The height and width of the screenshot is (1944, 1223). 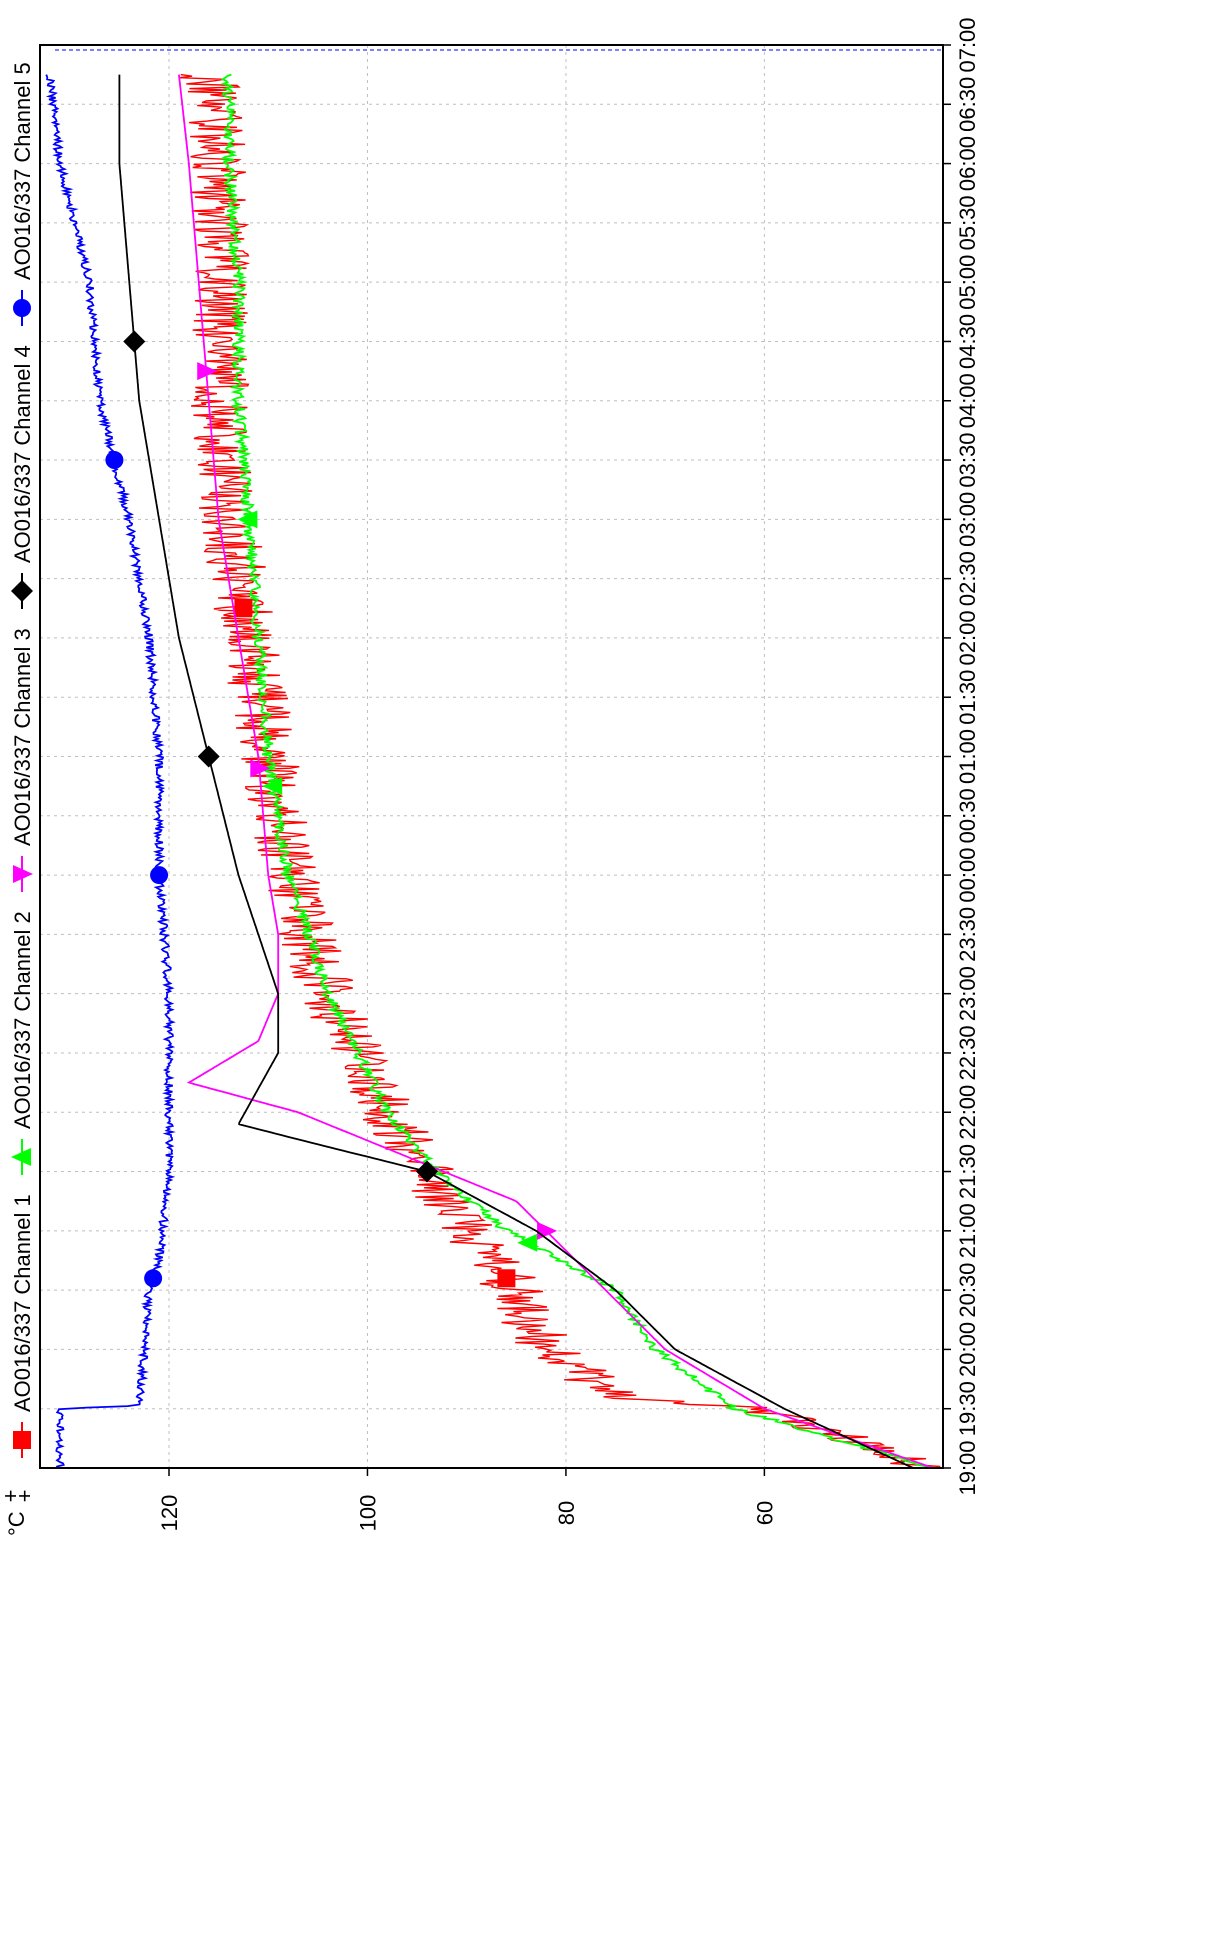 I want to click on xtick-label-21:00: 21:00, so click(x=967, y=1230).